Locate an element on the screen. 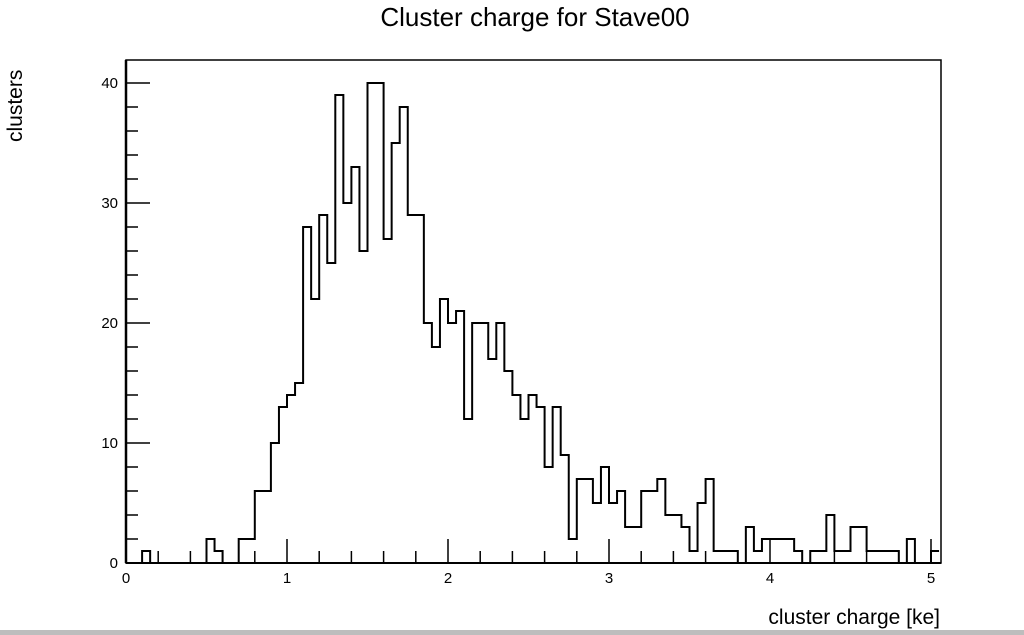 This screenshot has width=1024, height=635. x-tick-label: 3 is located at coordinates (609, 578).